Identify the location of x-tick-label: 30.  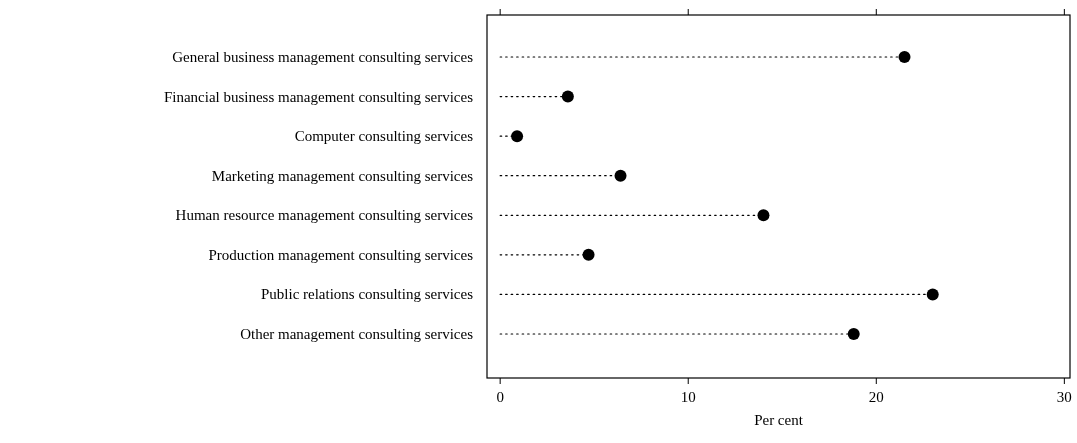
(1064, 397).